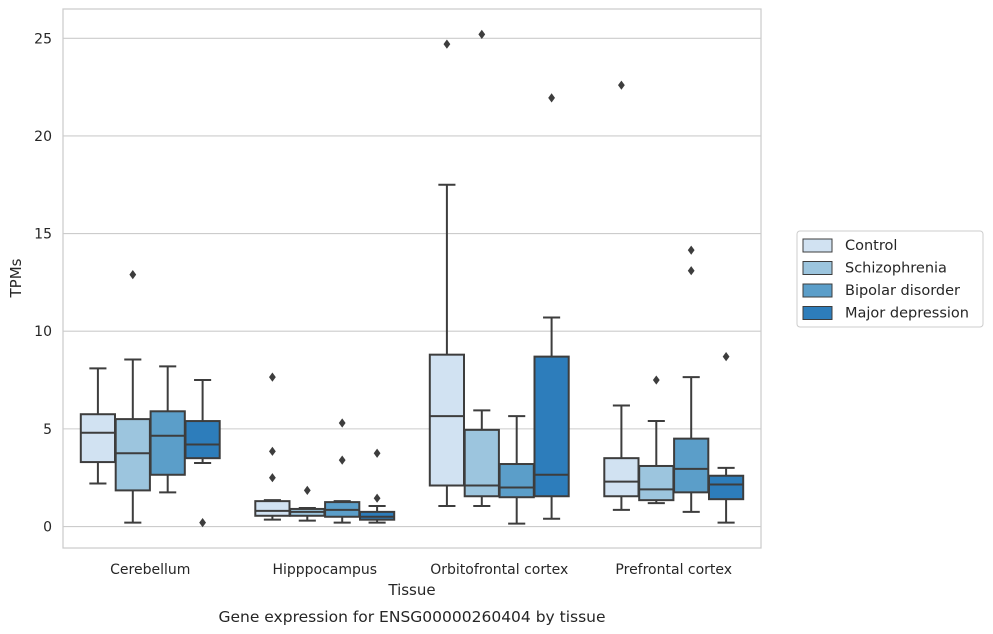 The image size is (993, 634). I want to click on box-orbitofrontal-cortex-schizophrenia, so click(481, 268).